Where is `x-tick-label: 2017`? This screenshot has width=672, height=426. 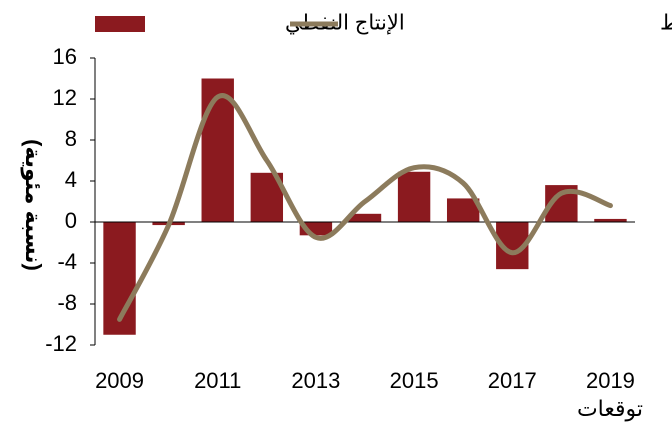 x-tick-label: 2017 is located at coordinates (512, 380).